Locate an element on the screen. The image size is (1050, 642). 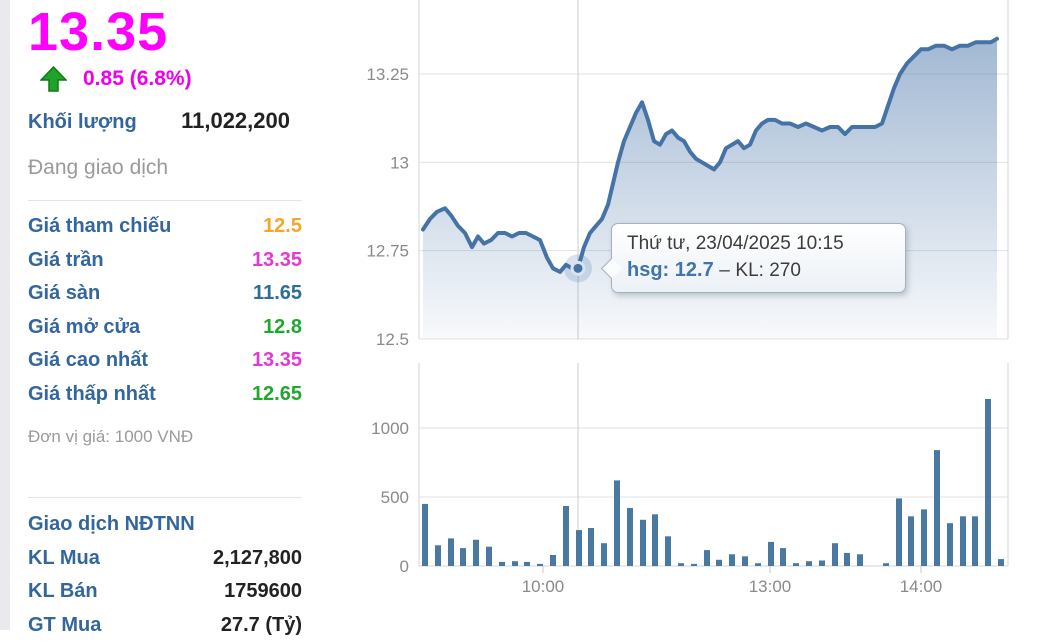
volume-xtick-label: 13:00 is located at coordinates (770, 586).